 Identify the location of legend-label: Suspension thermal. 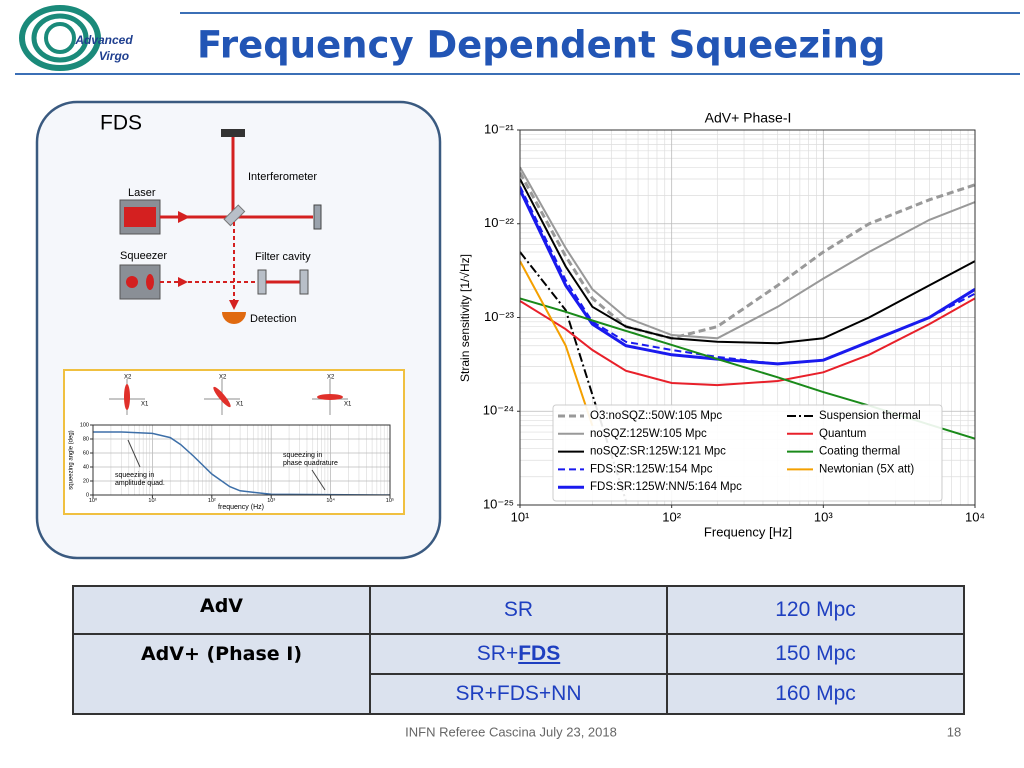
(870, 416).